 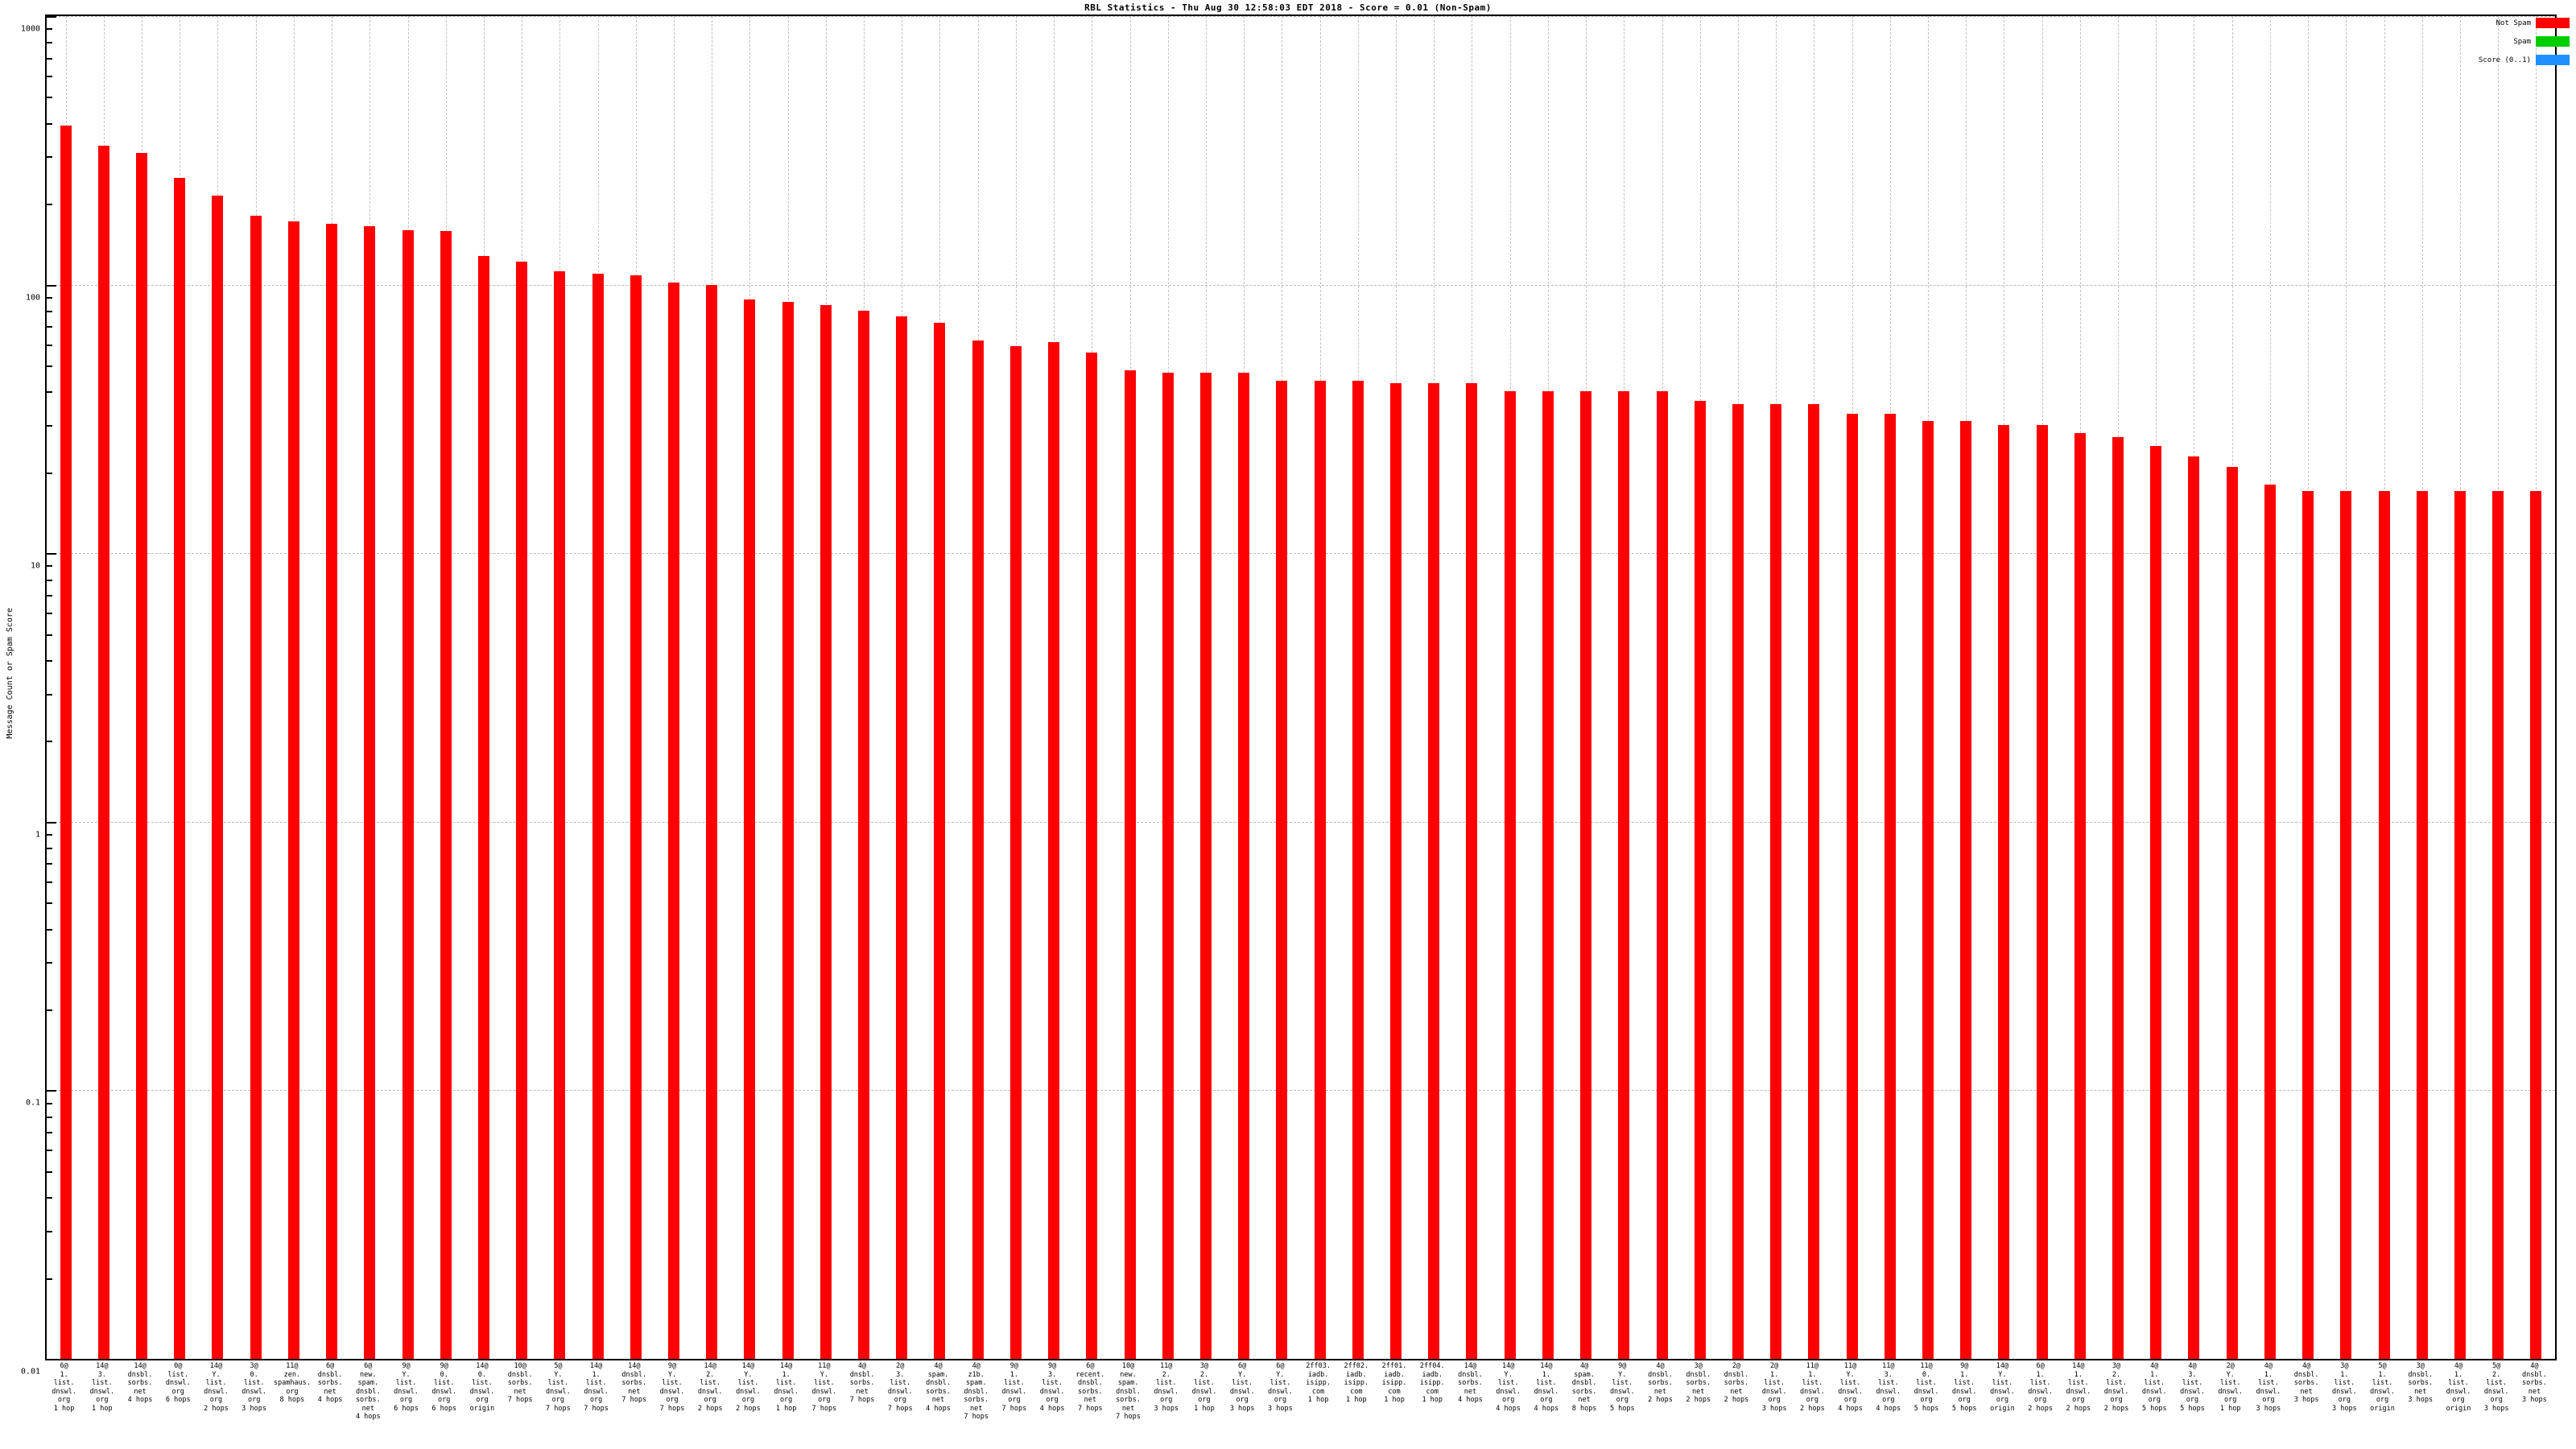 What do you see at coordinates (368, 1391) in the screenshot?
I see `x-axis-tick-label: 6@ new. spam. dnsbl. sorbs. net 4 hops` at bounding box center [368, 1391].